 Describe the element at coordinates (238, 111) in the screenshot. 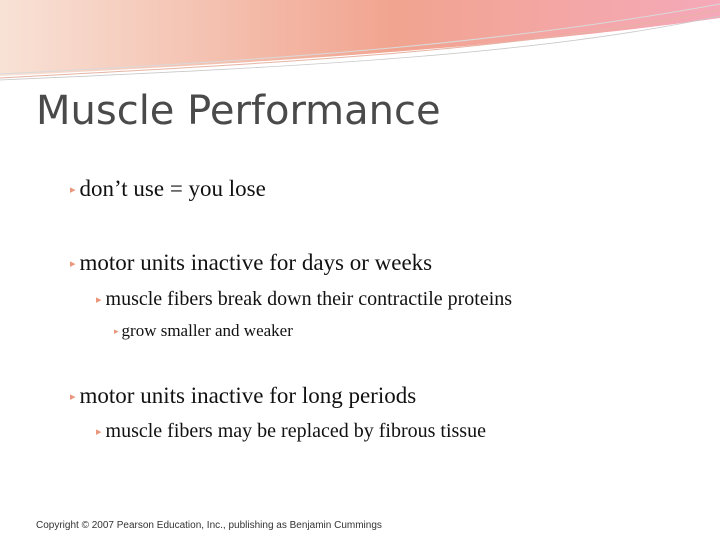

I see `slide-title: Muscle Performance` at that location.